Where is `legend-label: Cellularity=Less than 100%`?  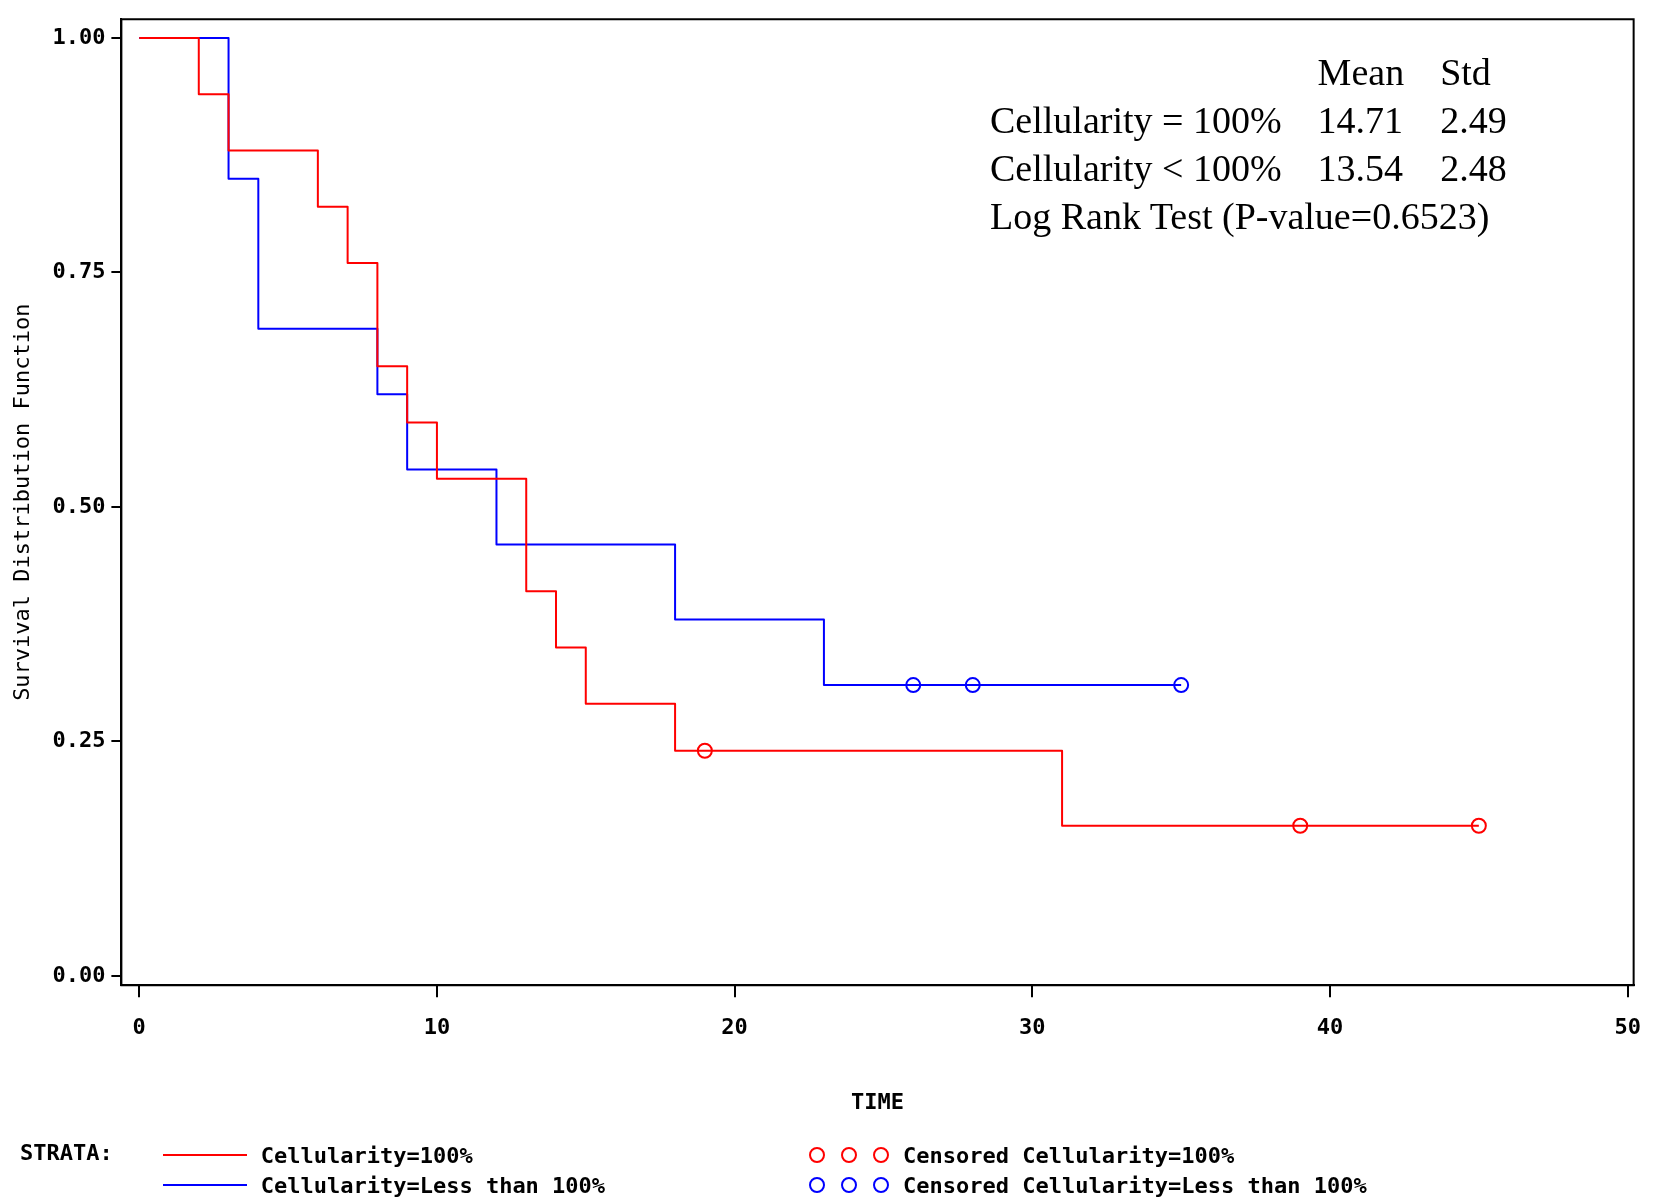 legend-label: Cellularity=Less than 100% is located at coordinates (433, 1185).